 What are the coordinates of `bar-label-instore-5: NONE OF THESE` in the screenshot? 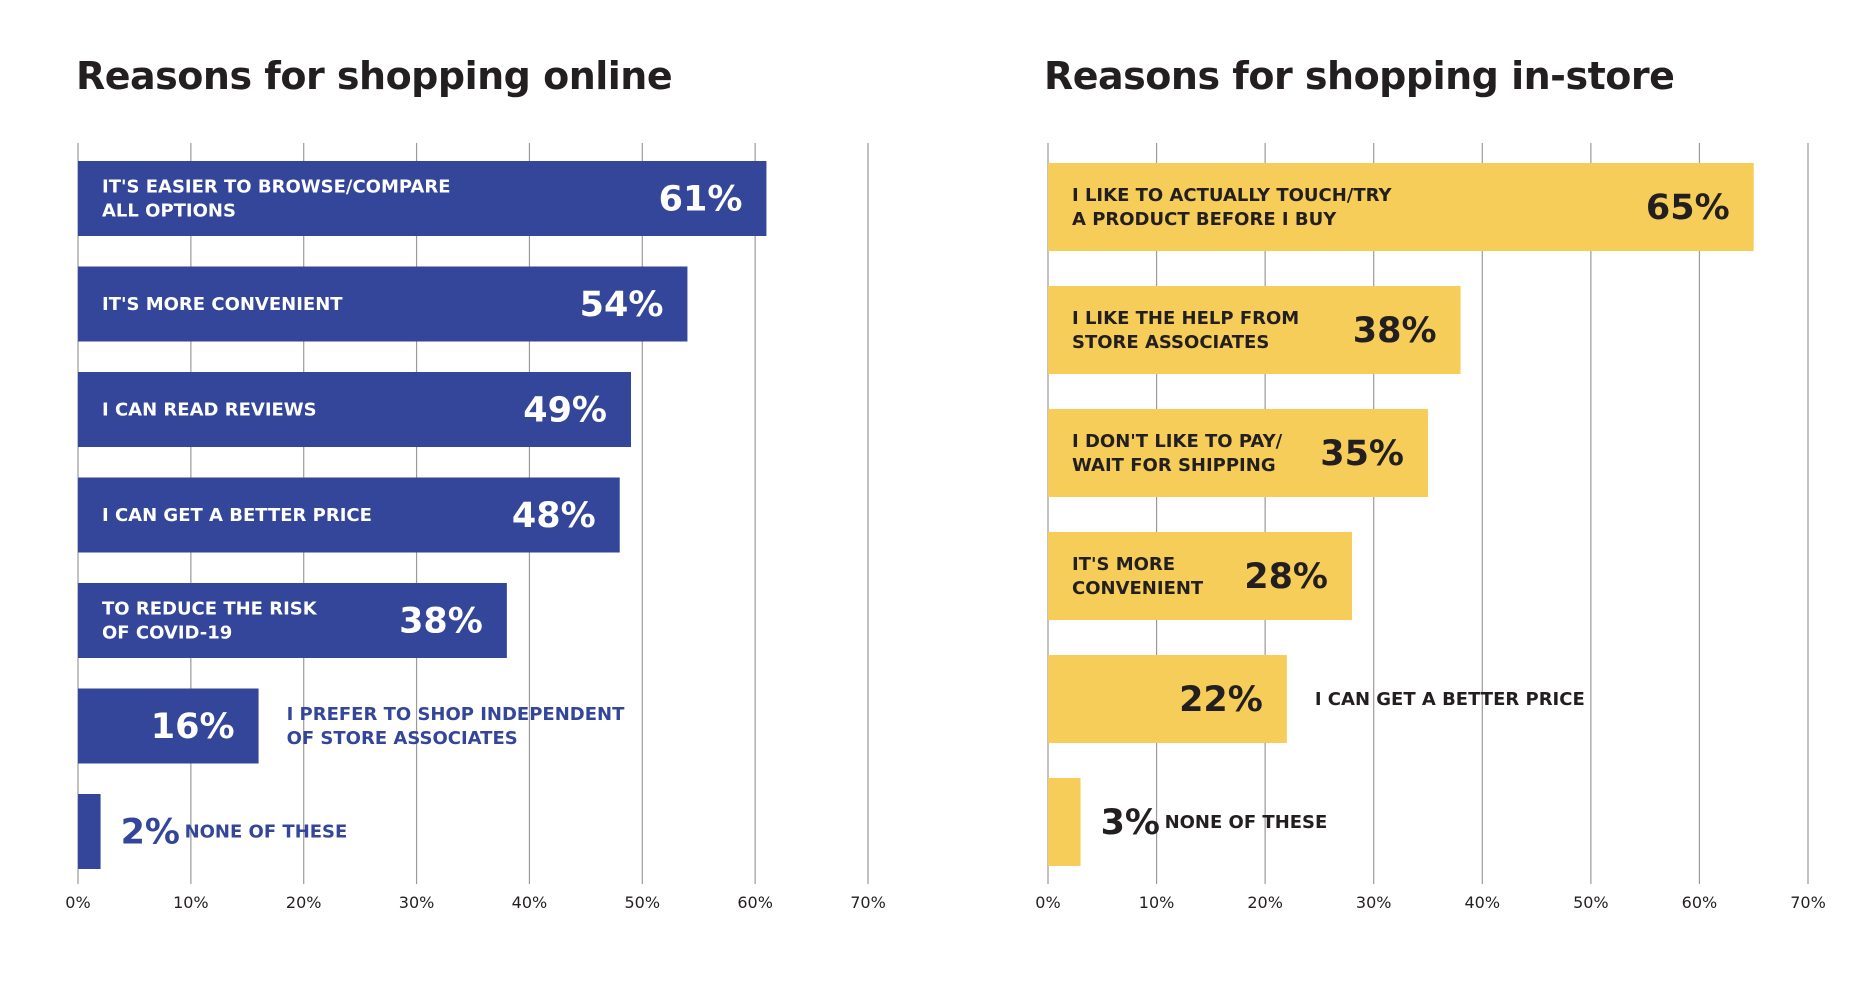 It's located at (1246, 822).